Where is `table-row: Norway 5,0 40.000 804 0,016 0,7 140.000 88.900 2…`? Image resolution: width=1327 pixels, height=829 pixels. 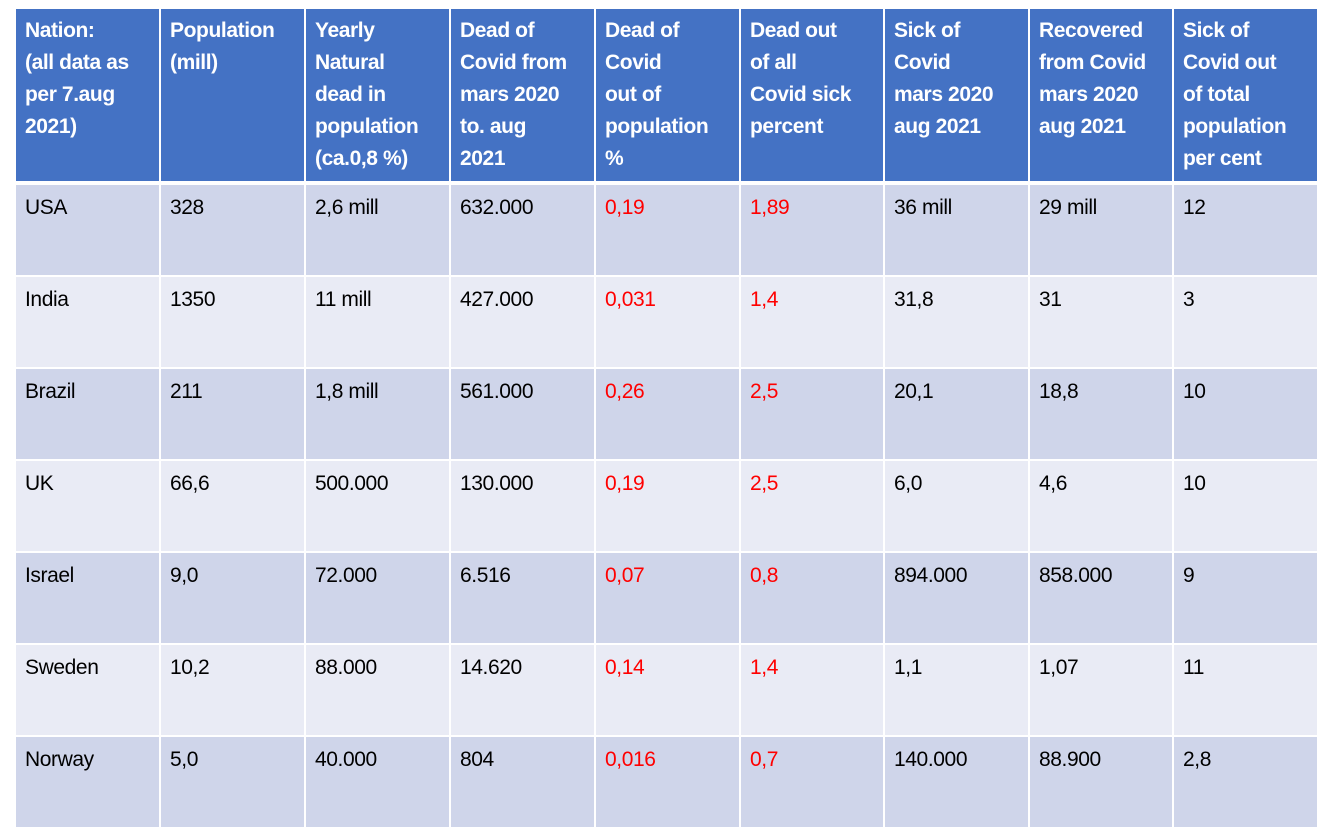
table-row: Norway 5,0 40.000 804 0,016 0,7 140.000 88.900 2… is located at coordinates (666, 782).